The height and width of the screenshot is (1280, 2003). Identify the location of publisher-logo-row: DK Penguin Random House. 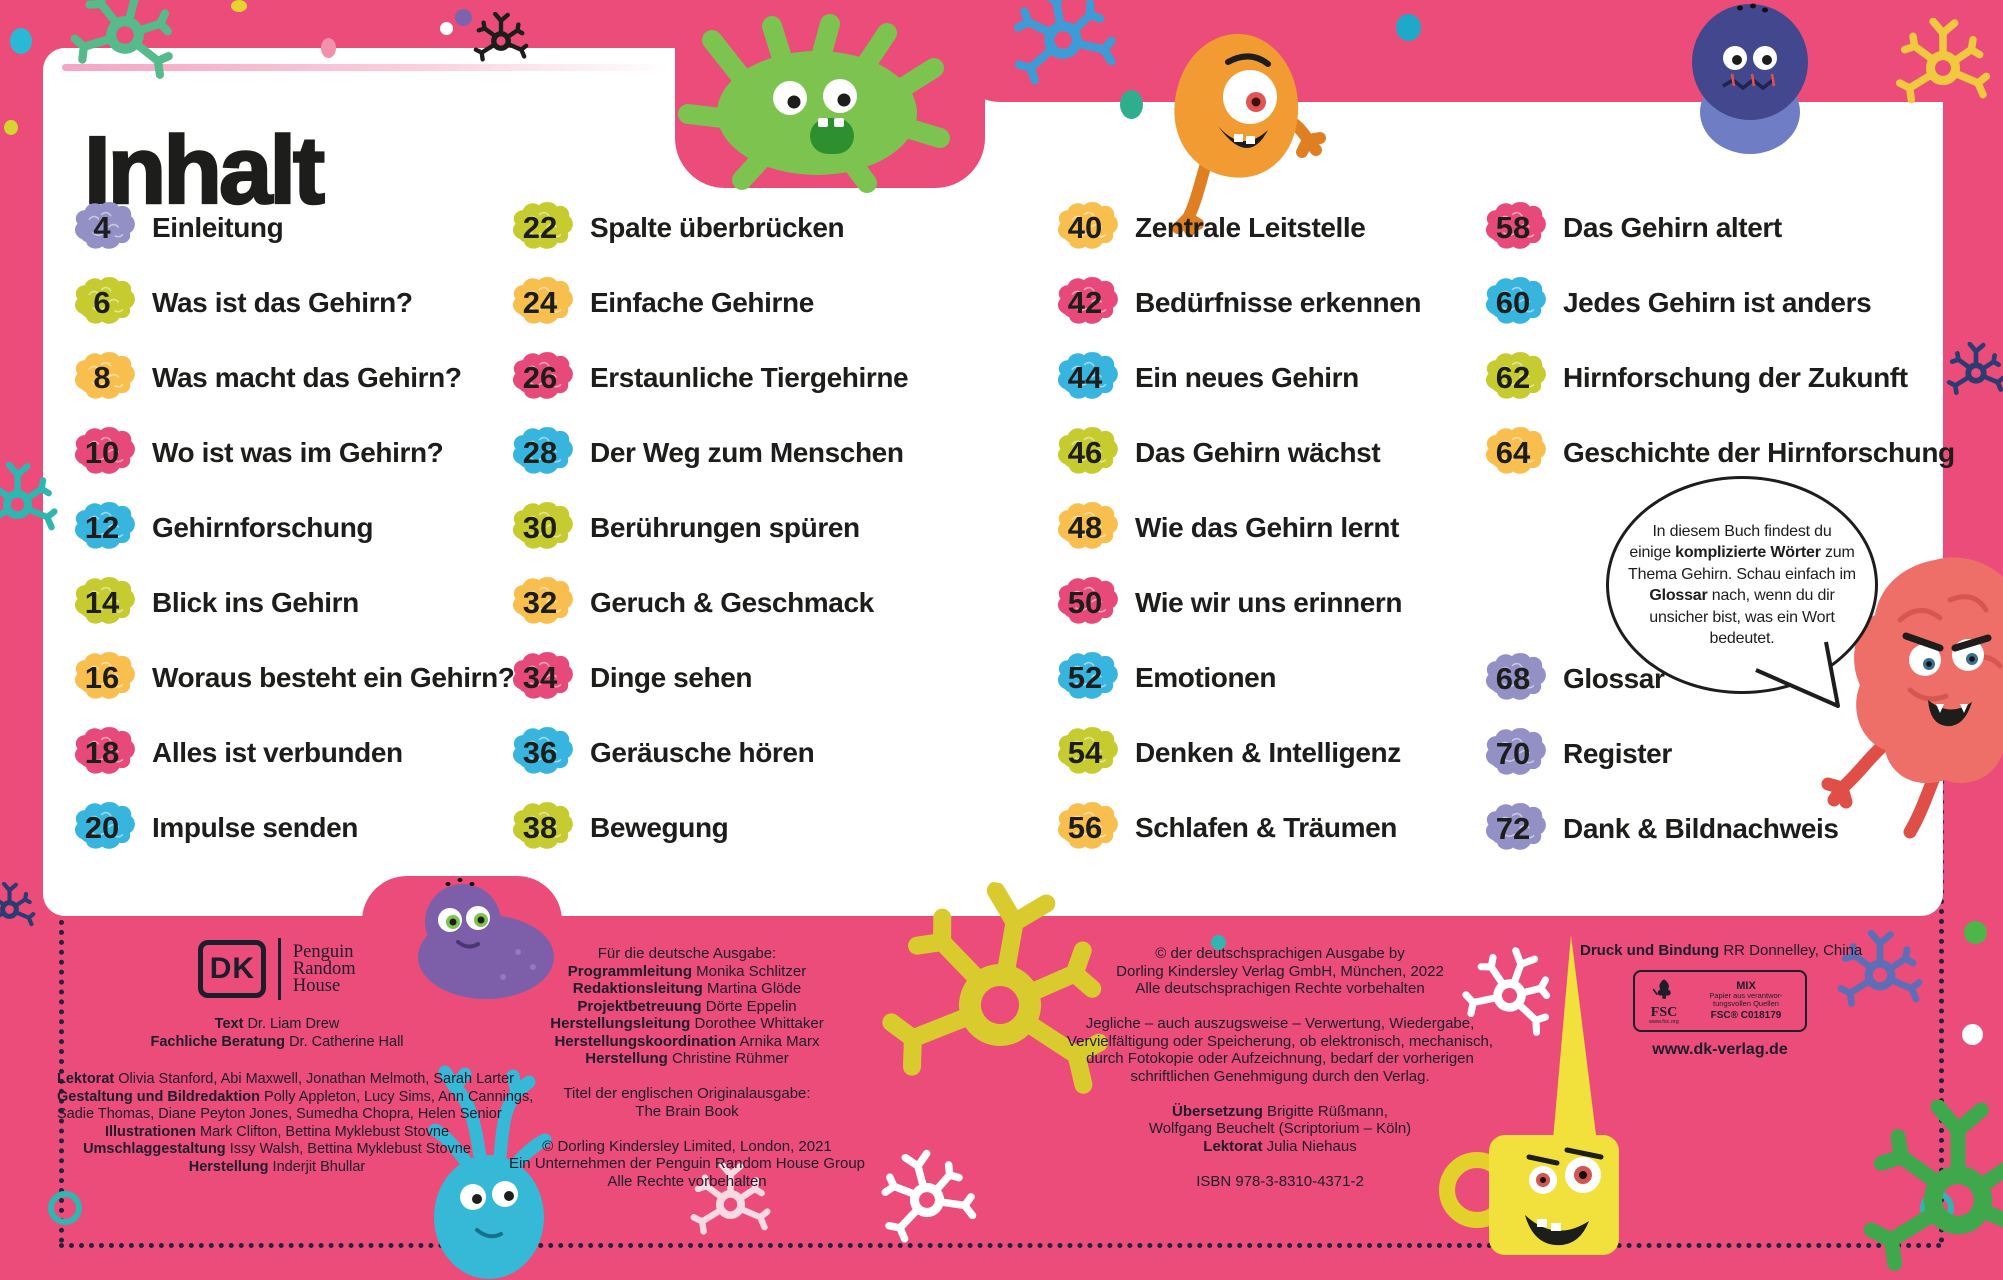
(277, 969).